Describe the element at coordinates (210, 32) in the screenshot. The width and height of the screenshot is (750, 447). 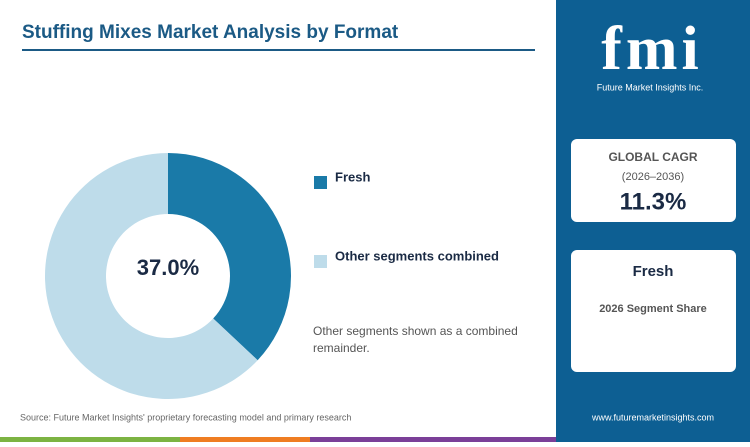
I see `chart-title: Stuffing Mixes Market Analysis by Format` at that location.